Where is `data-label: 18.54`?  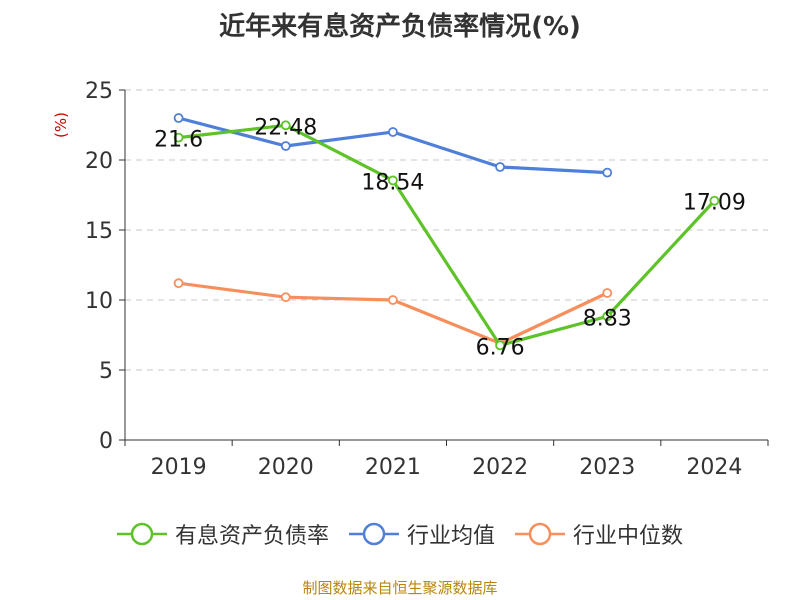 data-label: 18.54 is located at coordinates (392, 182).